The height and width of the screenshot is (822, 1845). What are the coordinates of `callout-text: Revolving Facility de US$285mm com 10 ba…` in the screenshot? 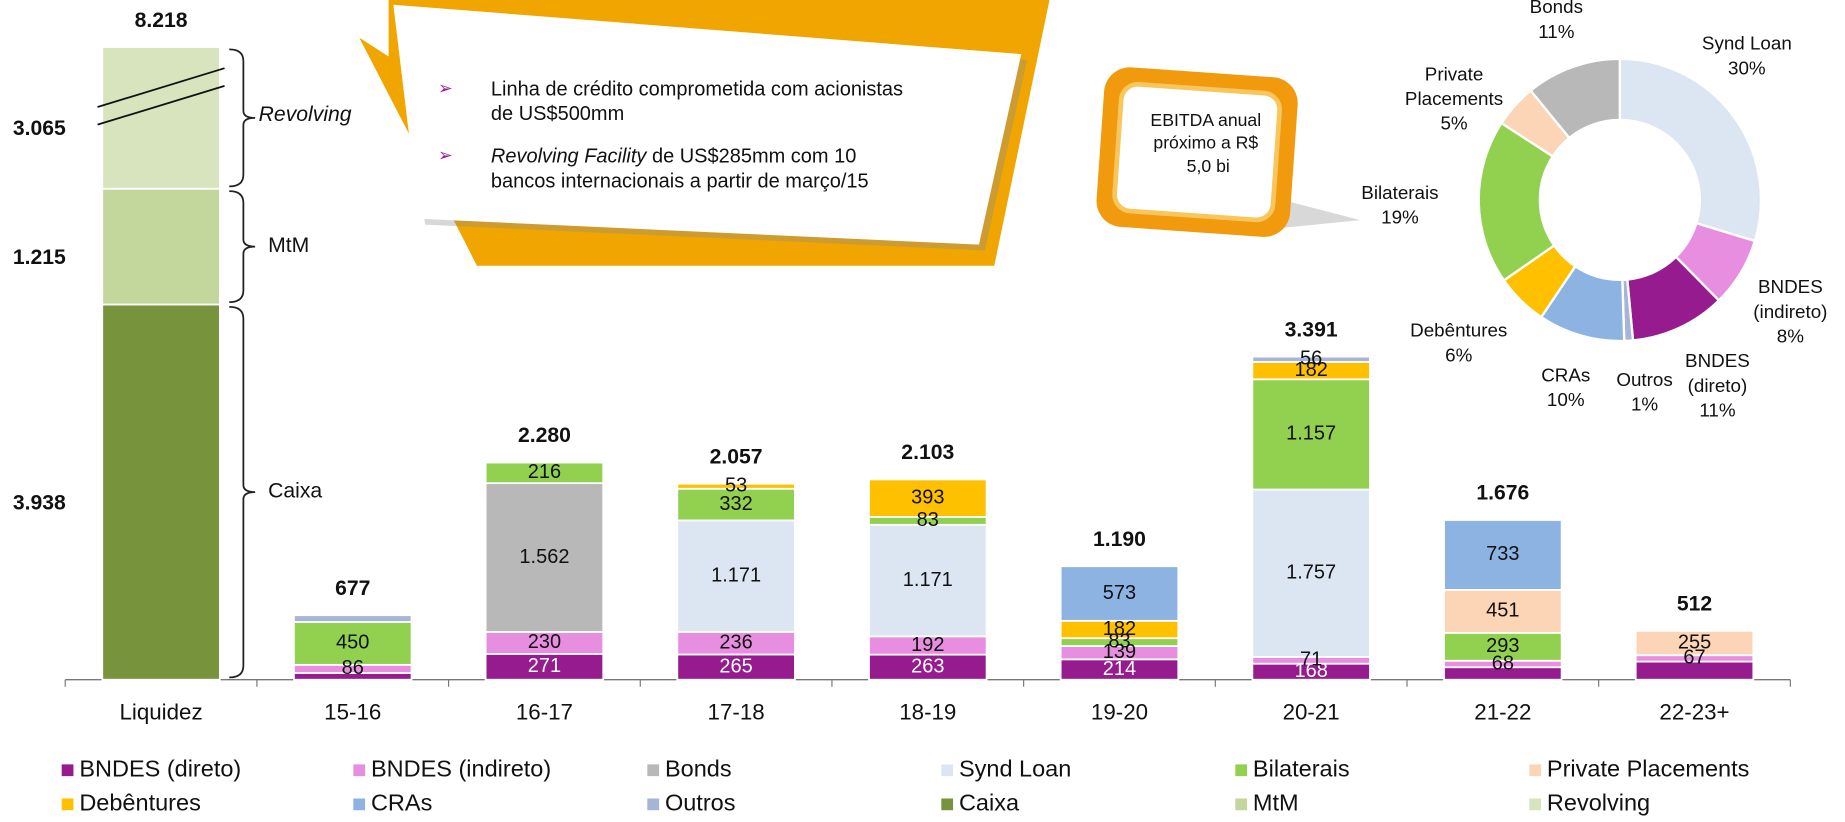 It's located at (680, 169).